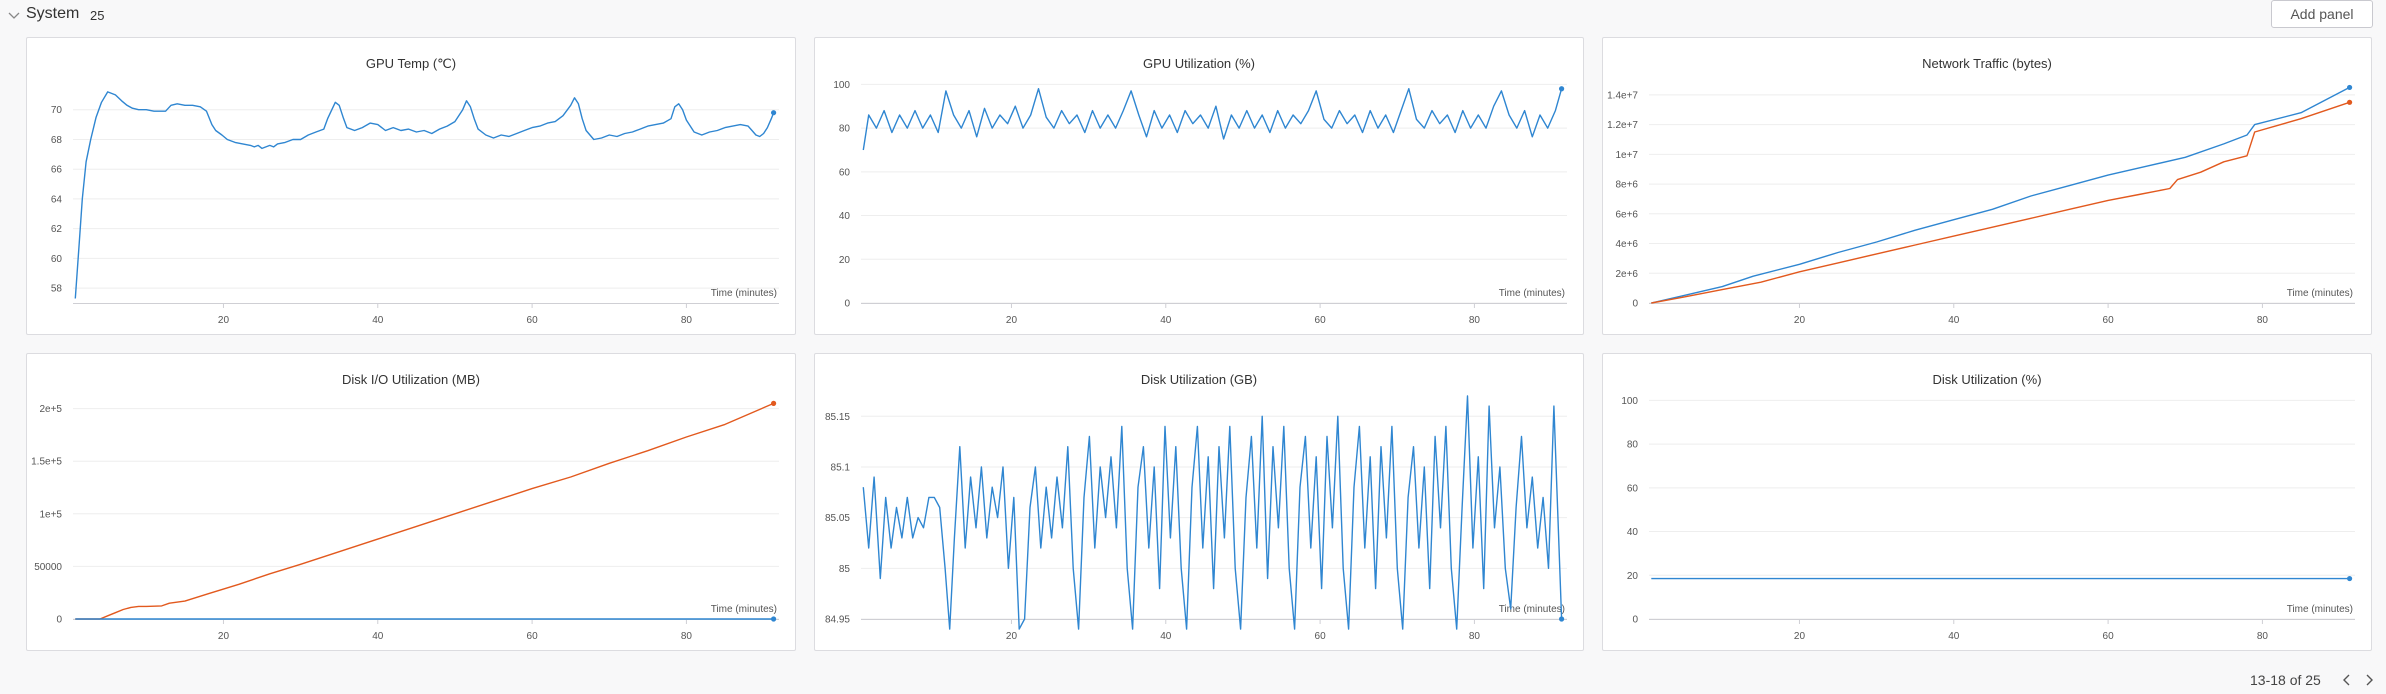 This screenshot has height=694, width=2386. Describe the element at coordinates (57, 199) in the screenshot. I see `y-tick-label: 64` at that location.